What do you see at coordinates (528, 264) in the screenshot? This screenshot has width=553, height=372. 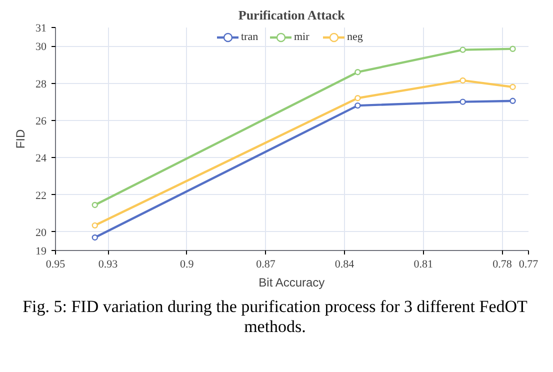 I see `x-tick-label: 0.77` at bounding box center [528, 264].